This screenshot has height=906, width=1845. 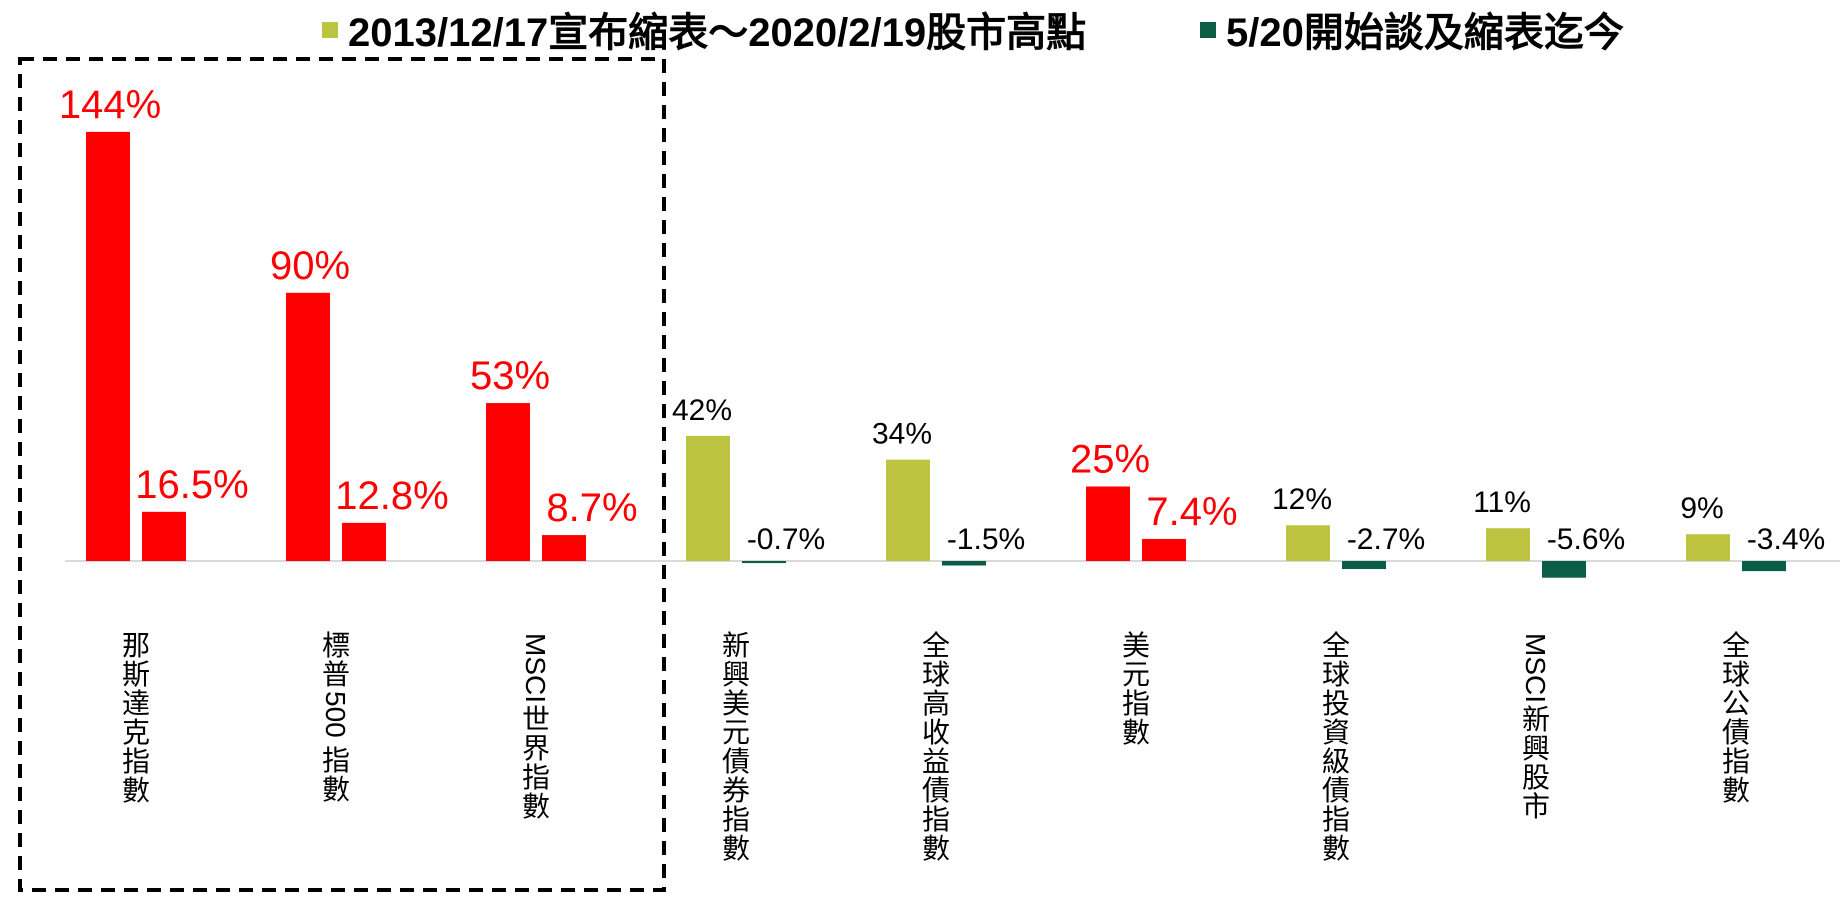 I want to click on category-label-4-part-5: 債, so click(x=736, y=761).